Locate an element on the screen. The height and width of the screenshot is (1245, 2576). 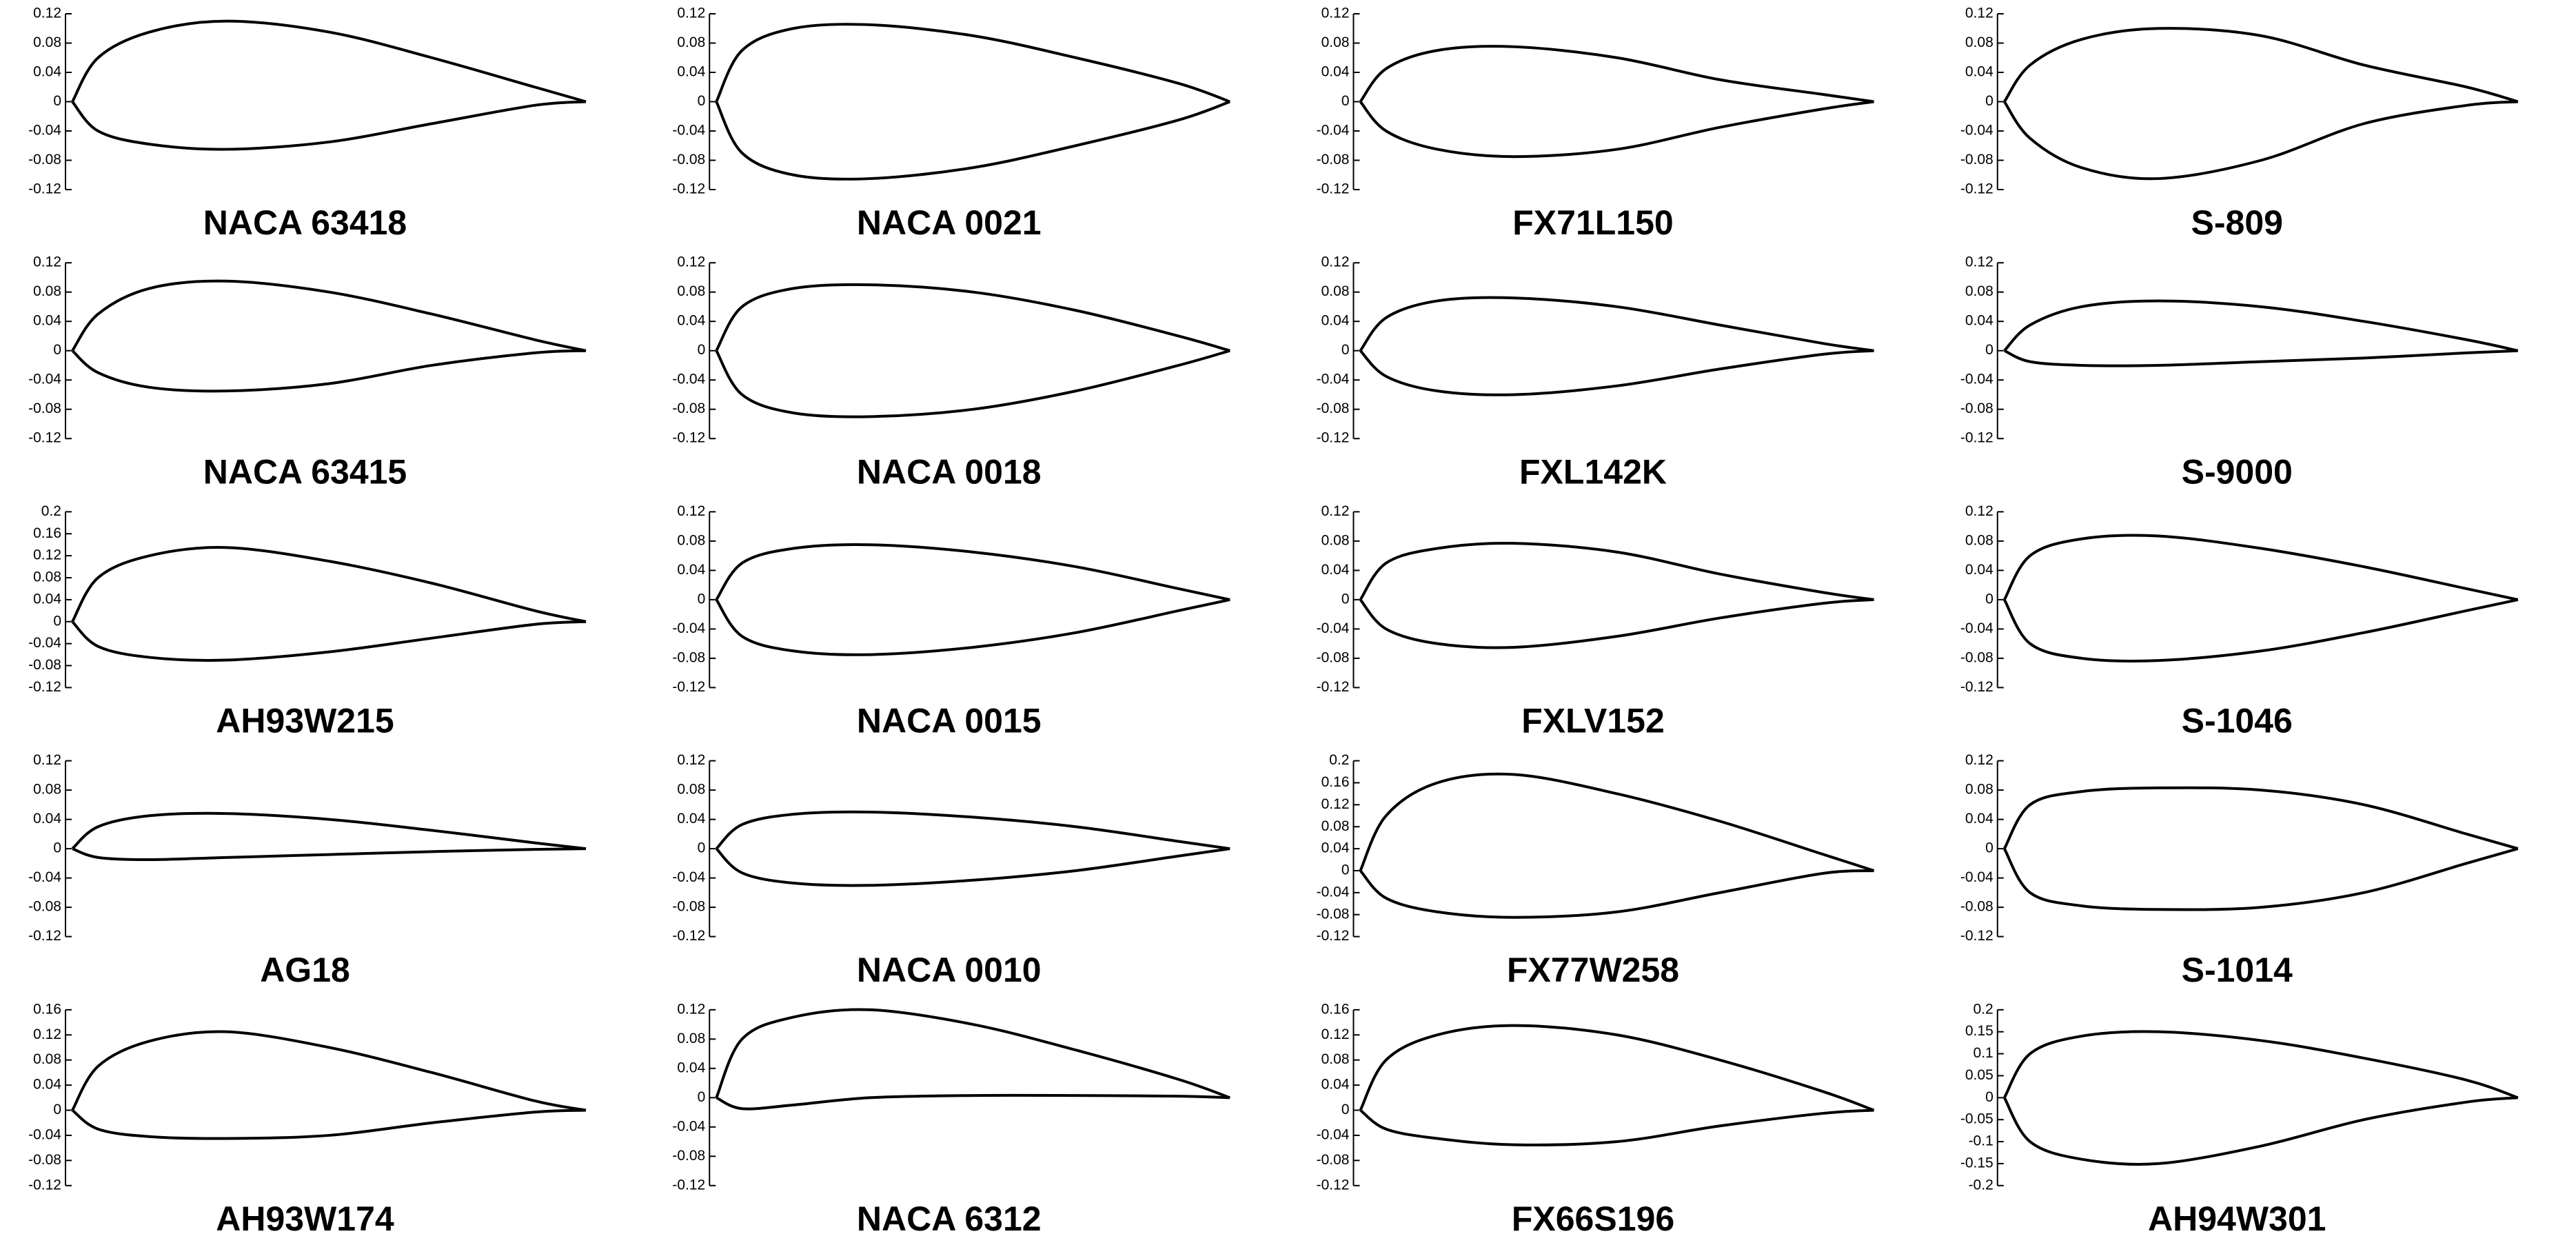
airfoil-name: FXLV152 is located at coordinates (1593, 721).